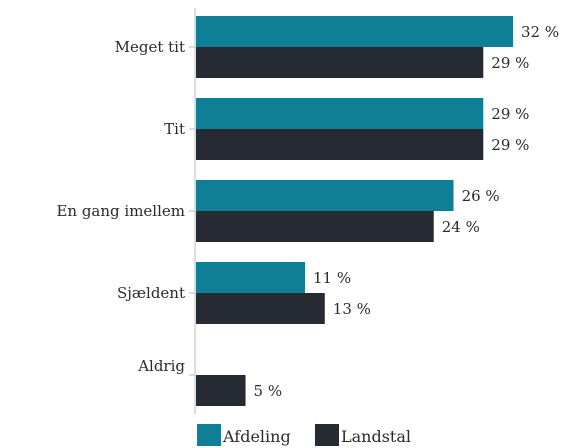 This screenshot has height=448, width=574. I want to click on legend-item-afdeling: Afdeling, so click(244, 435).